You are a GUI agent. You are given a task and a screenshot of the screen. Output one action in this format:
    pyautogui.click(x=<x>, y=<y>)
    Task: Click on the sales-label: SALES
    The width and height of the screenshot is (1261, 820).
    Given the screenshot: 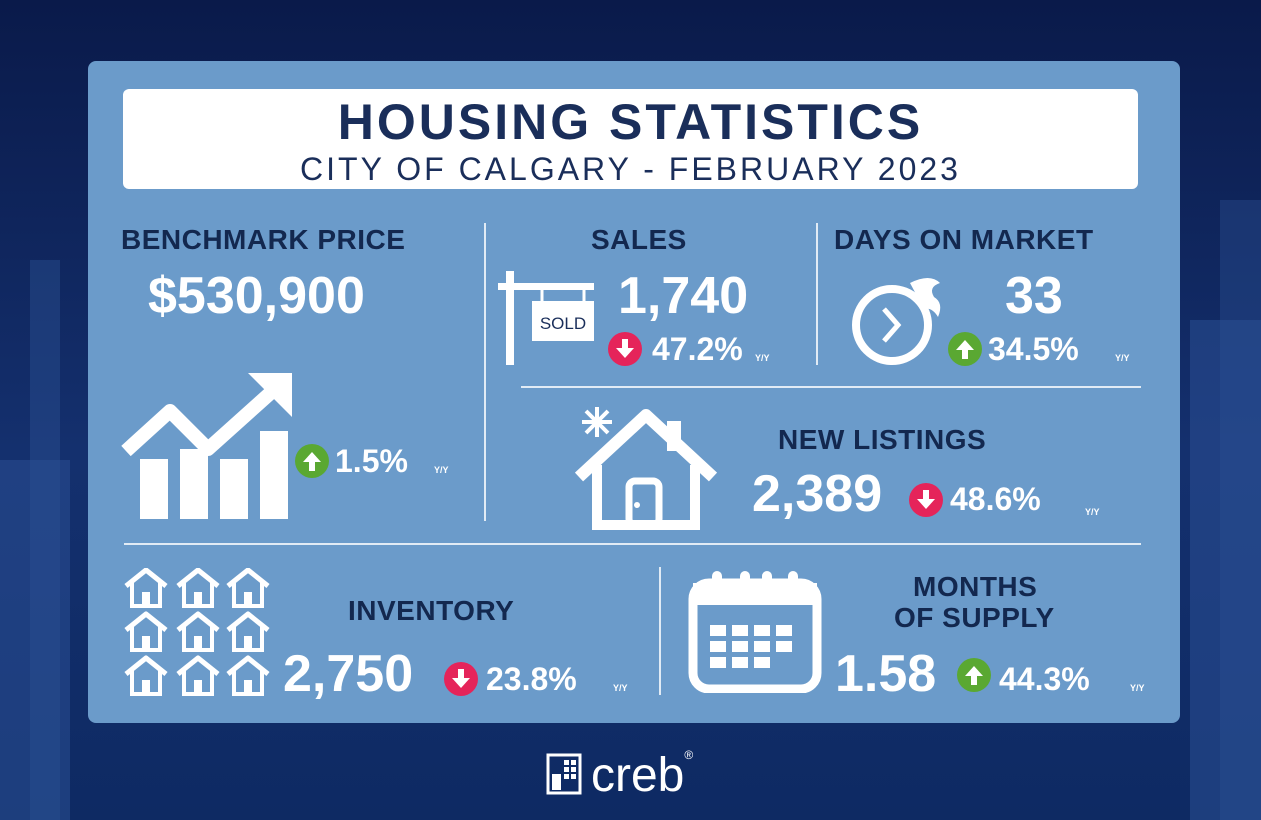 What is the action you would take?
    pyautogui.click(x=639, y=239)
    